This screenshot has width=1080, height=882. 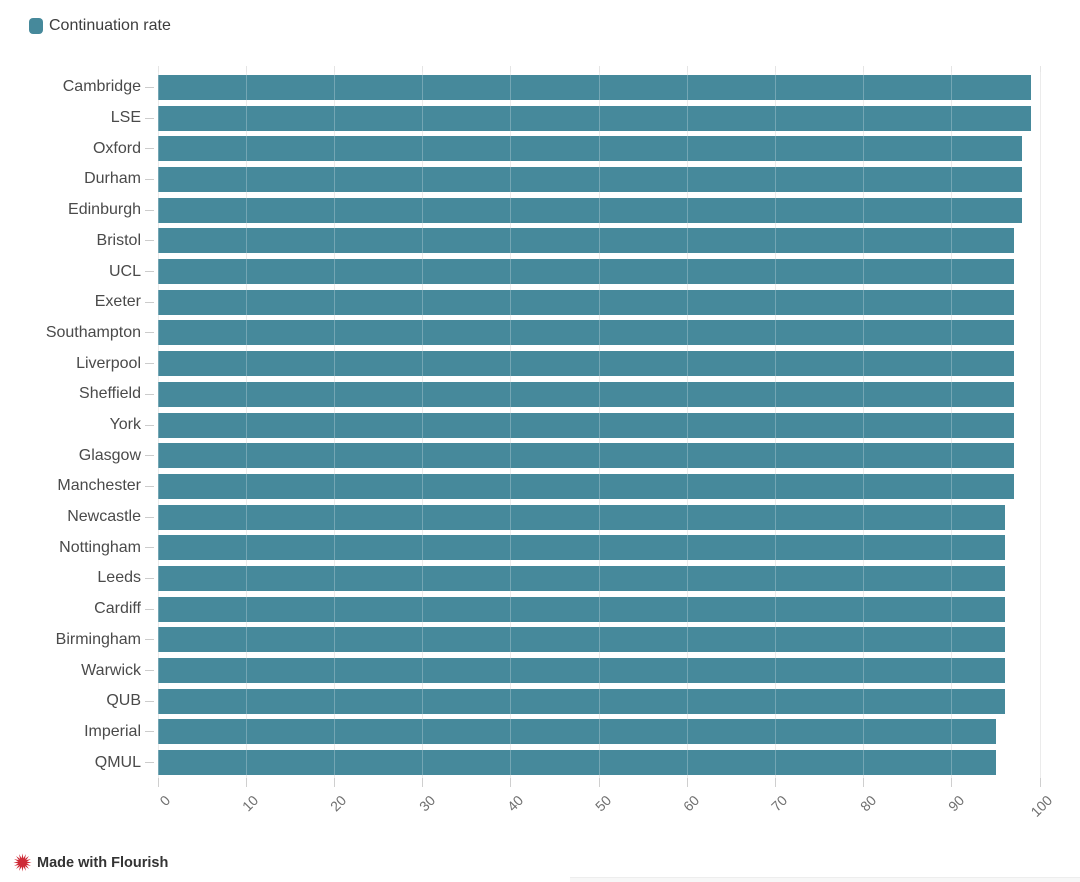 I want to click on legend-item-continuation-rate: Continuation rate, so click(x=100, y=26).